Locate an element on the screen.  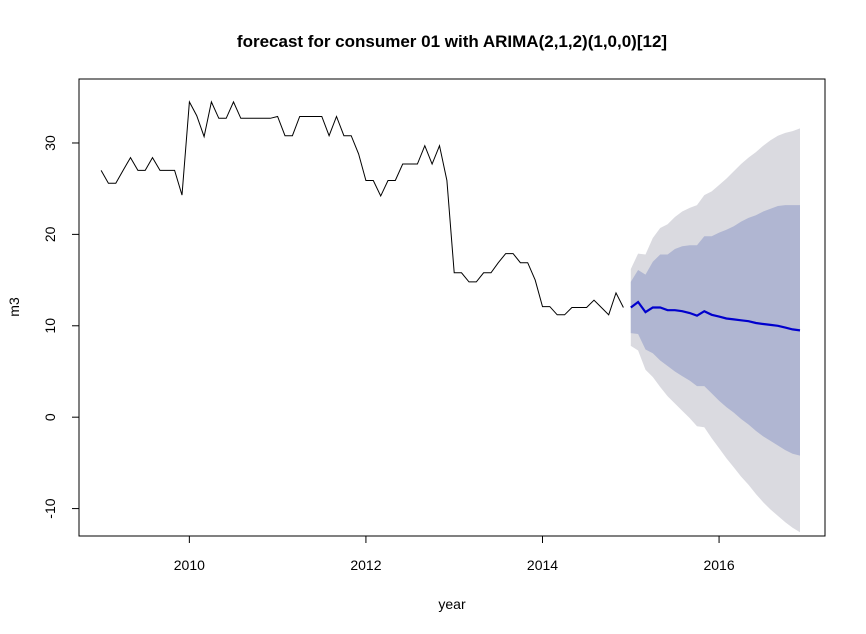
x-tick-label: 2014 is located at coordinates (542, 565).